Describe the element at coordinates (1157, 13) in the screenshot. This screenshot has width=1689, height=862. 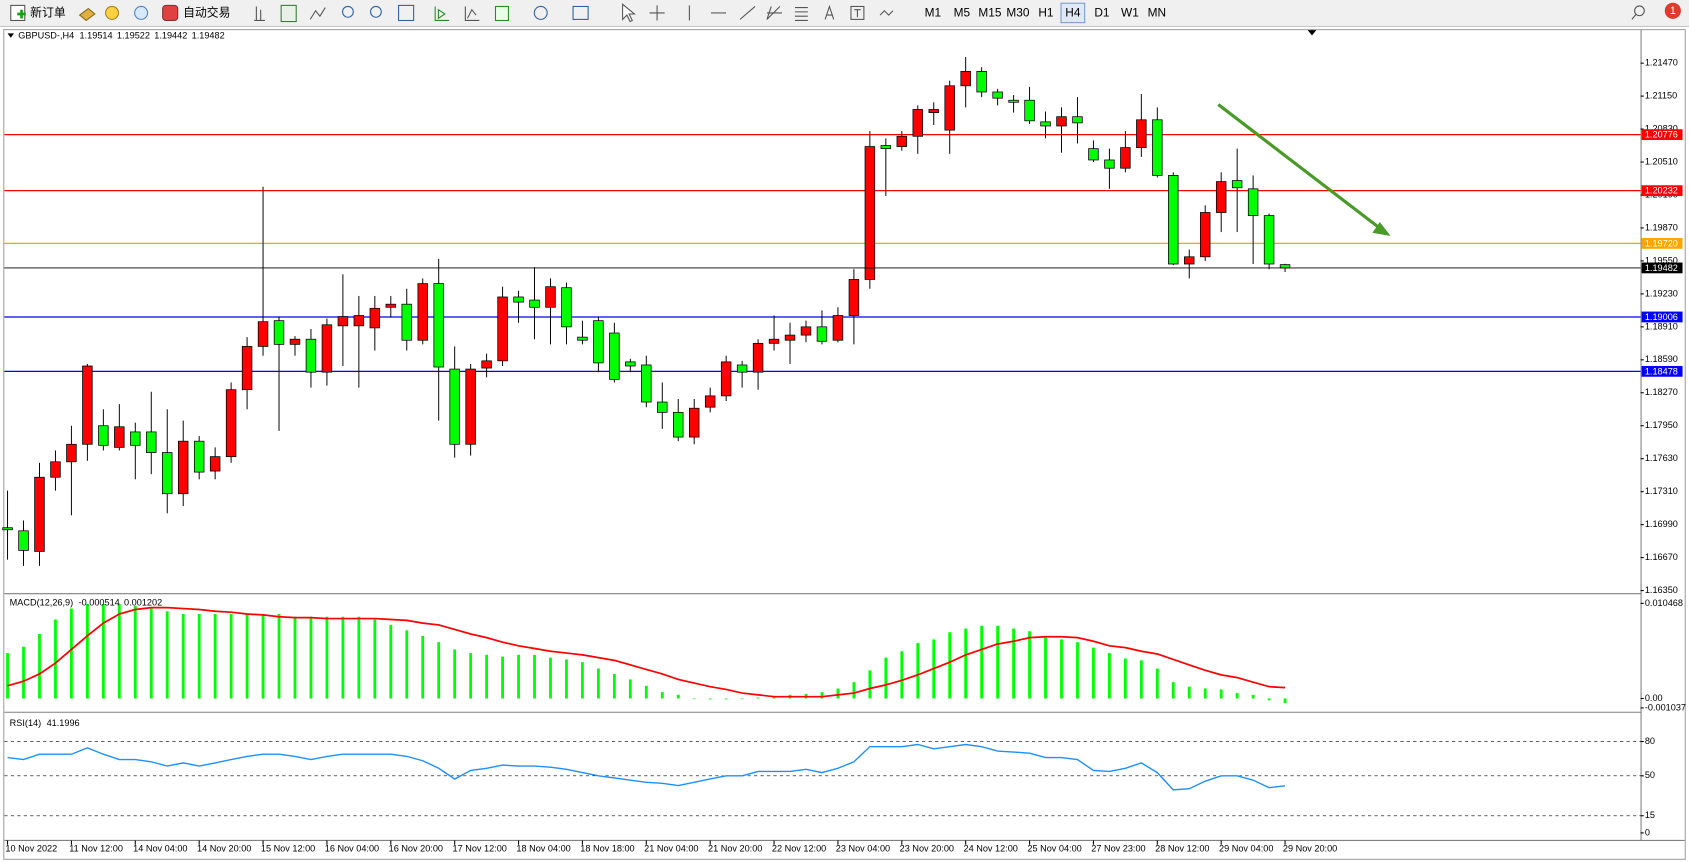
I see `timeframe-button: MN` at that location.